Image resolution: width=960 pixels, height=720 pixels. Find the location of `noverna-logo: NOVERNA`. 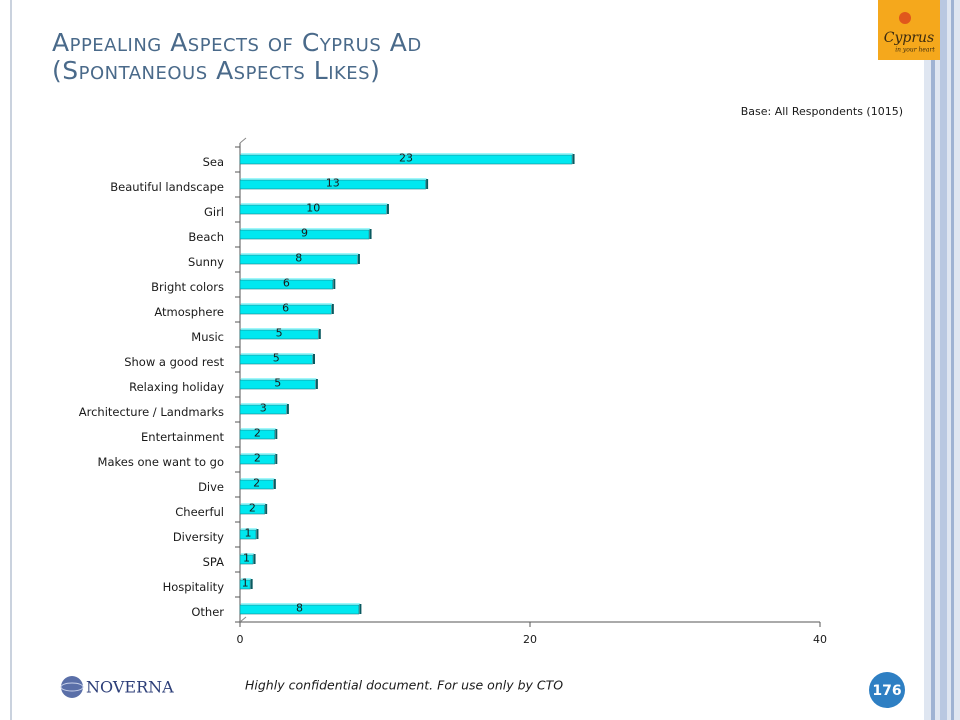

noverna-logo: NOVERNA is located at coordinates (130, 687).